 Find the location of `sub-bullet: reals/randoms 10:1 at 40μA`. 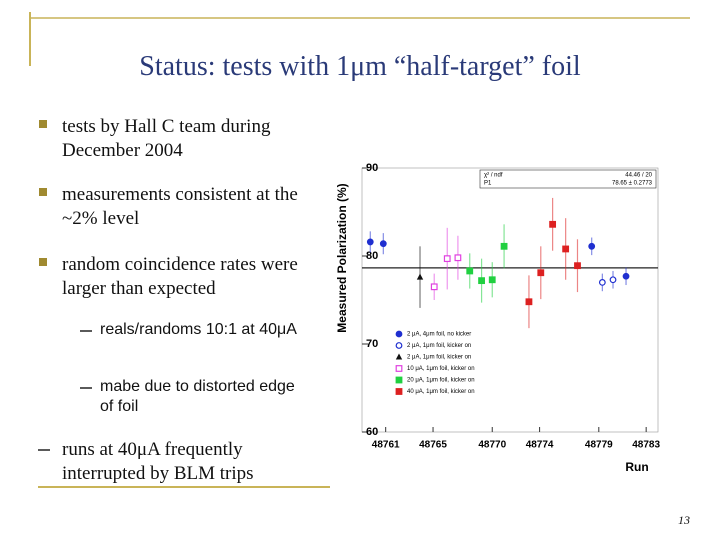

sub-bullet: reals/randoms 10:1 at 40μA is located at coordinates (198, 329).